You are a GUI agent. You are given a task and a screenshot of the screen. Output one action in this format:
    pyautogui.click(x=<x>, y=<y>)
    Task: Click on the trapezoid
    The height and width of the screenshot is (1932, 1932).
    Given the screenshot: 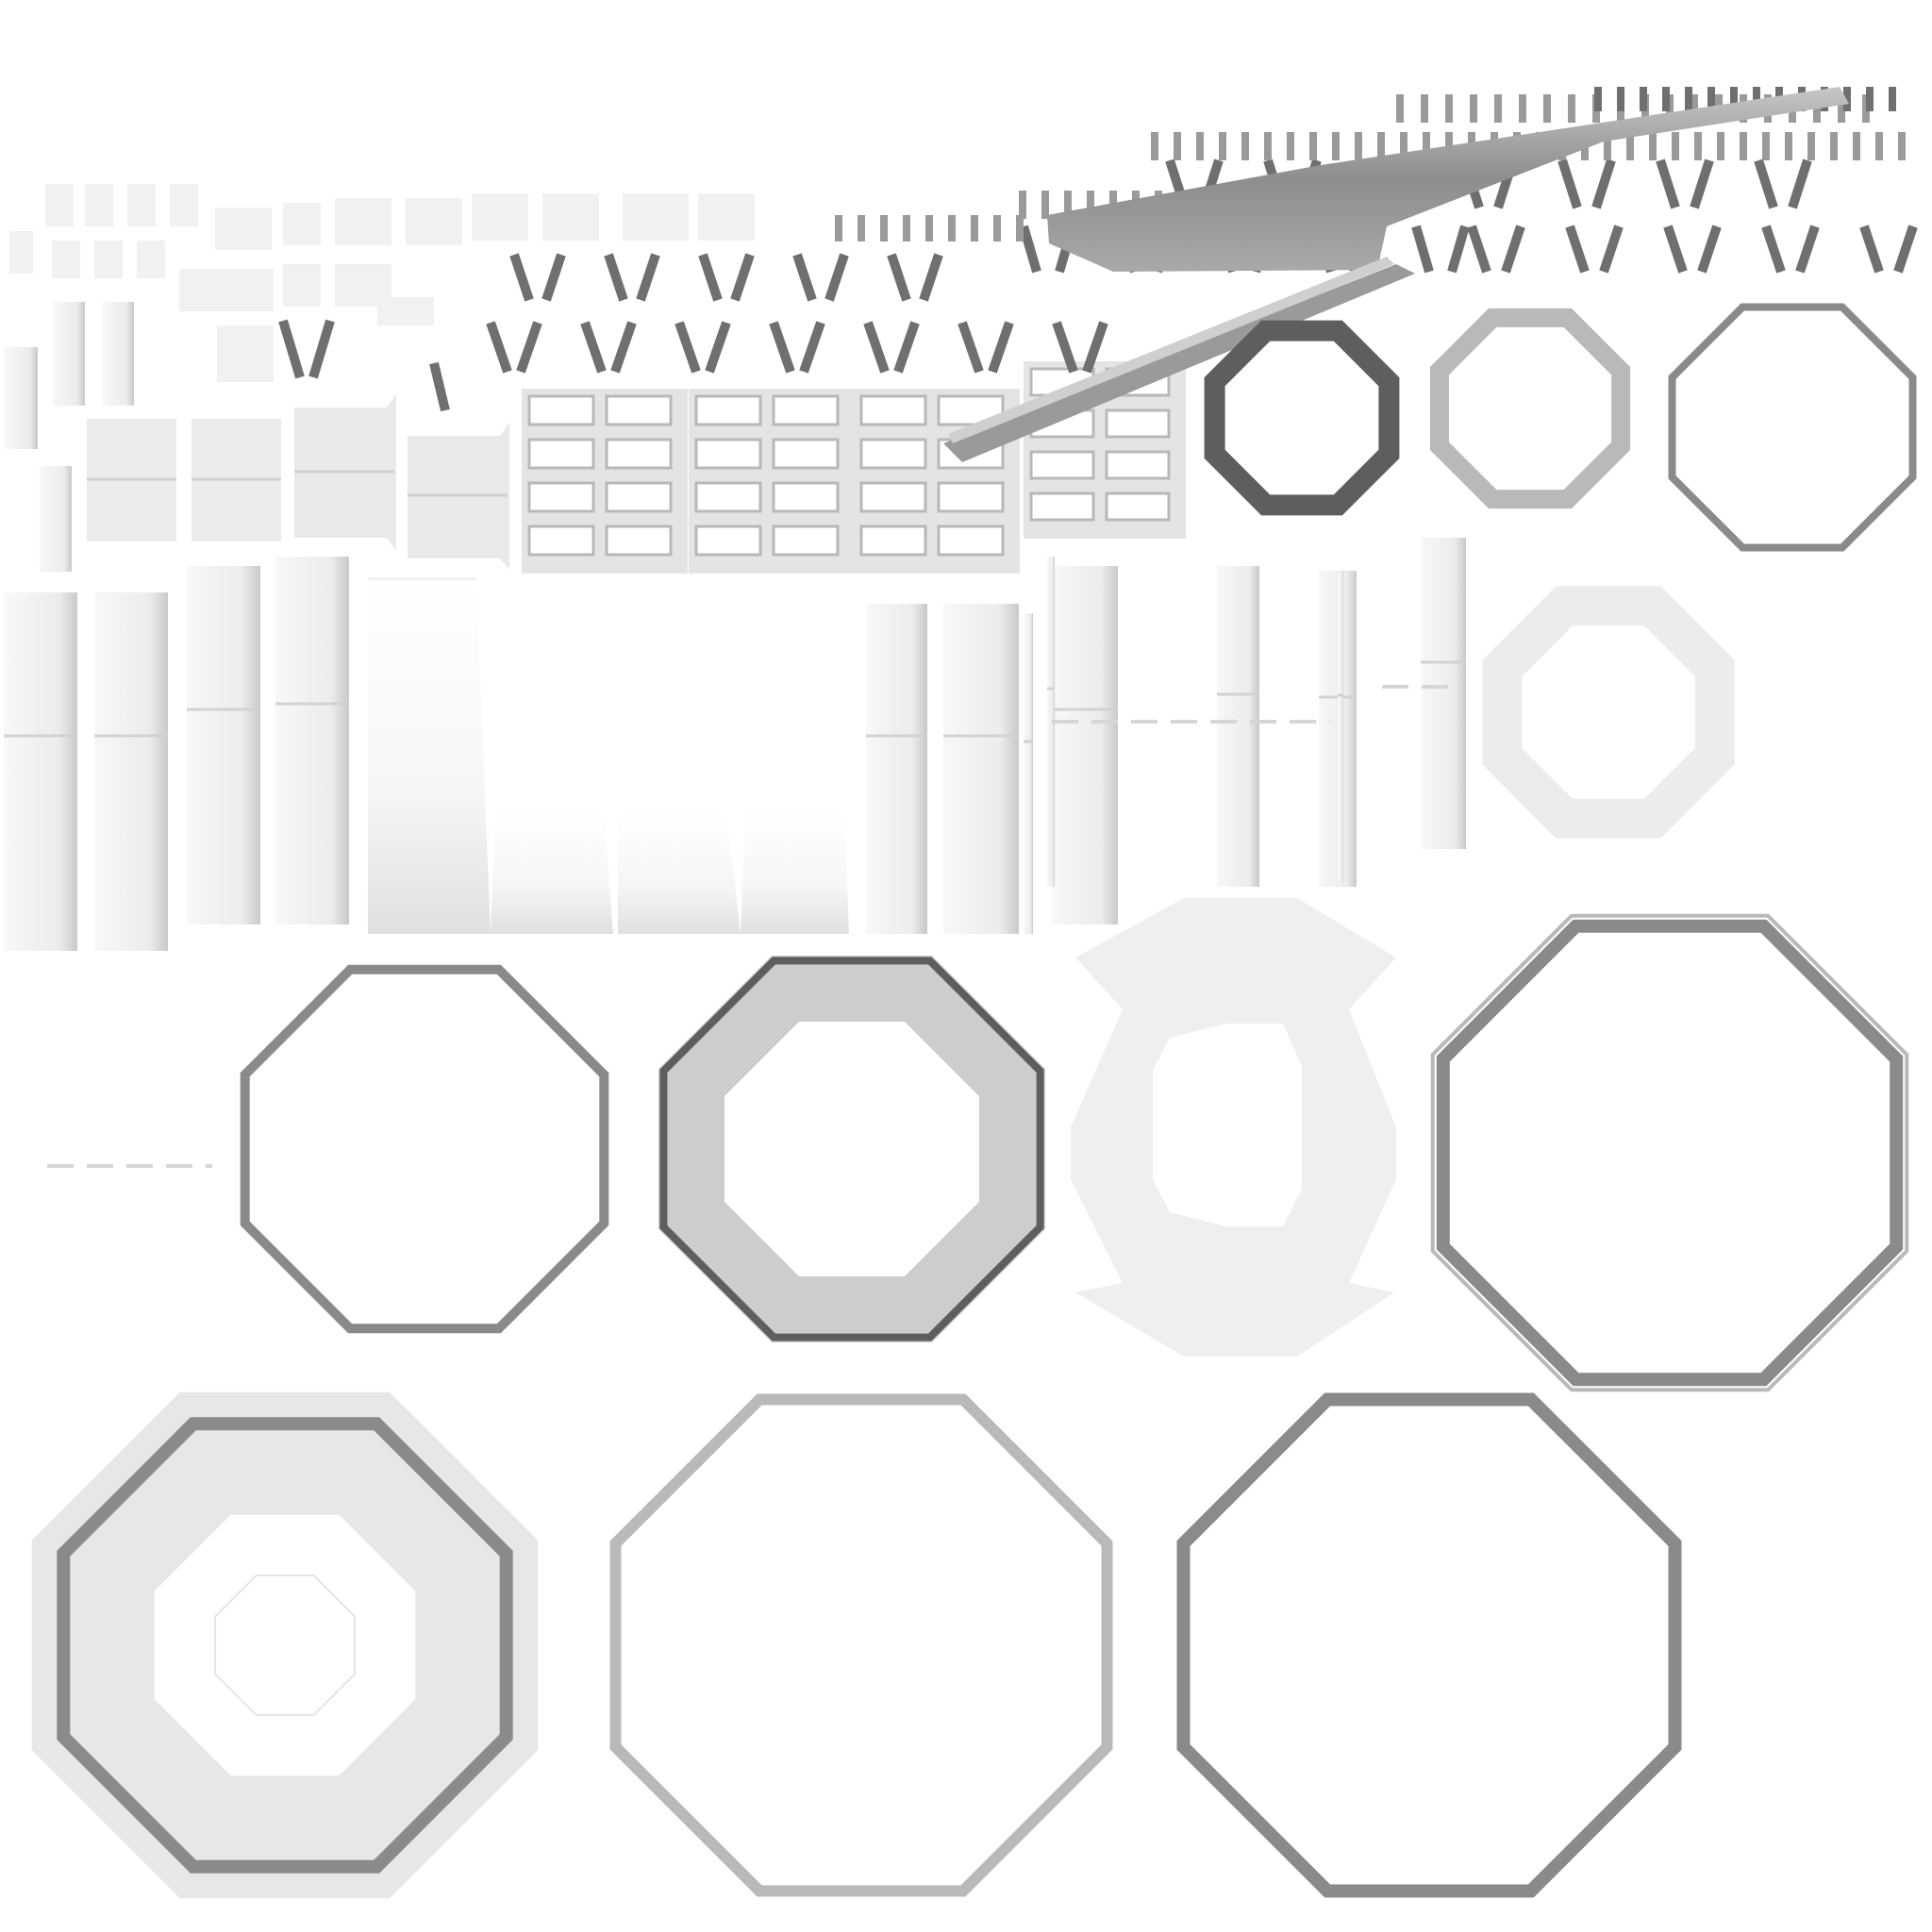 What is the action you would take?
    pyautogui.click(x=429, y=757)
    